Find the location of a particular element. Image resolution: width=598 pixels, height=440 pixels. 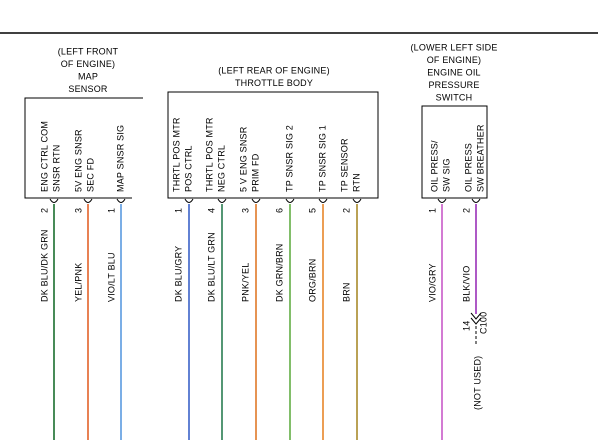

pin-name: SW SIG is located at coordinates (446, 175).